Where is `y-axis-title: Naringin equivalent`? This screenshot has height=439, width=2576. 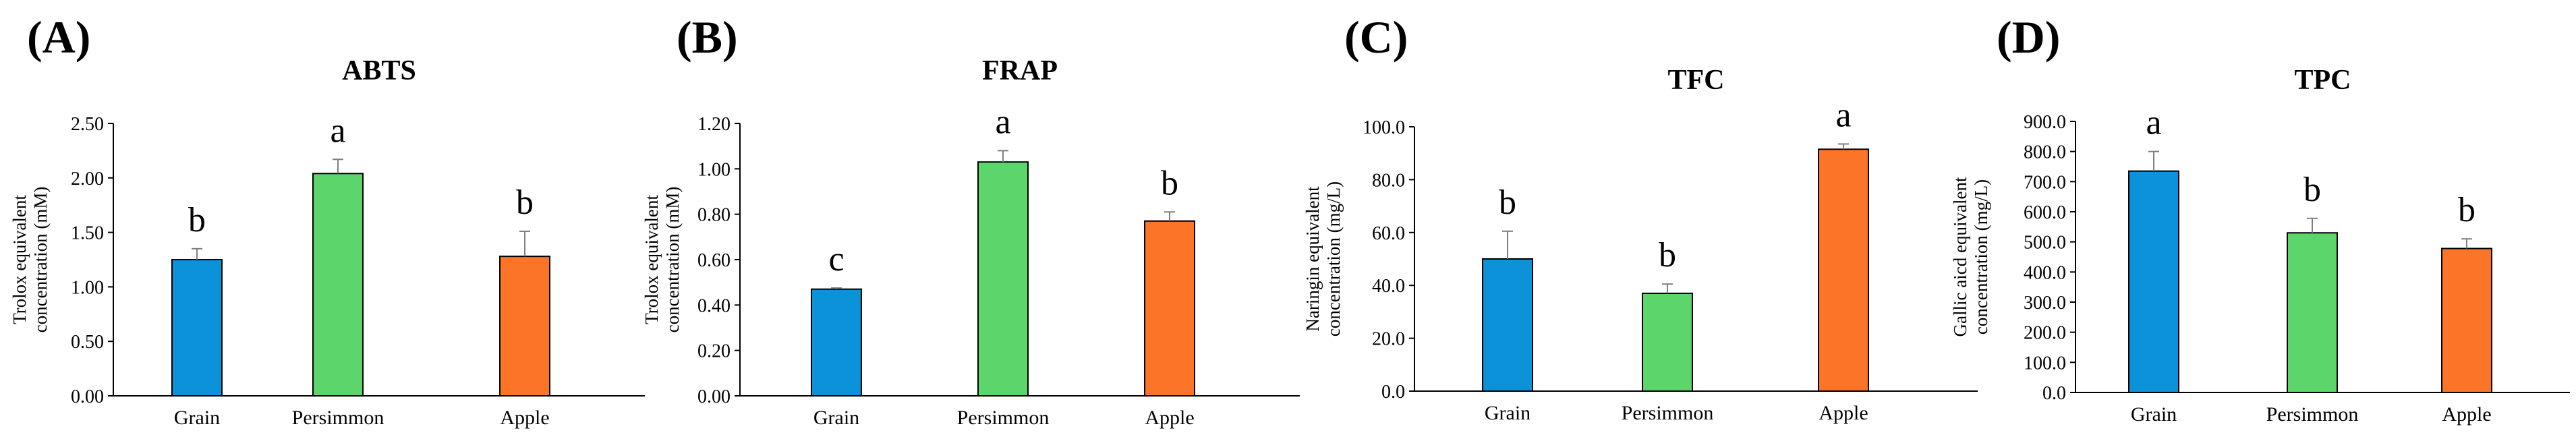 y-axis-title: Naringin equivalent is located at coordinates (1313, 259).